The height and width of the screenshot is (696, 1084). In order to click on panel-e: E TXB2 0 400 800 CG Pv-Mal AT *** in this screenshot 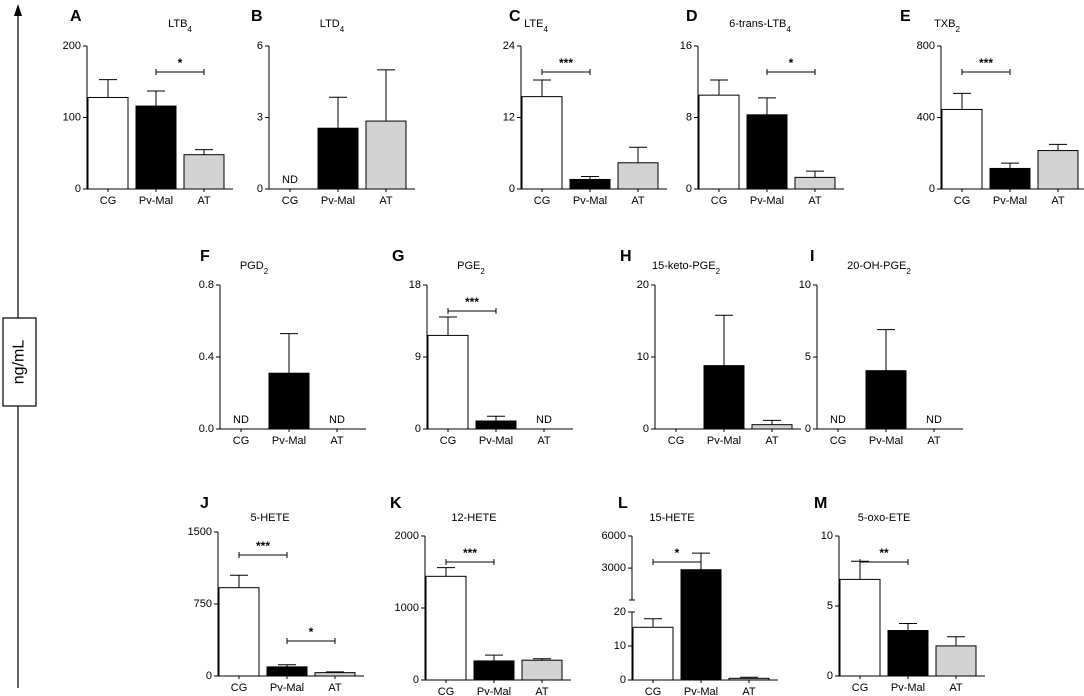, I will do `click(992, 107)`.